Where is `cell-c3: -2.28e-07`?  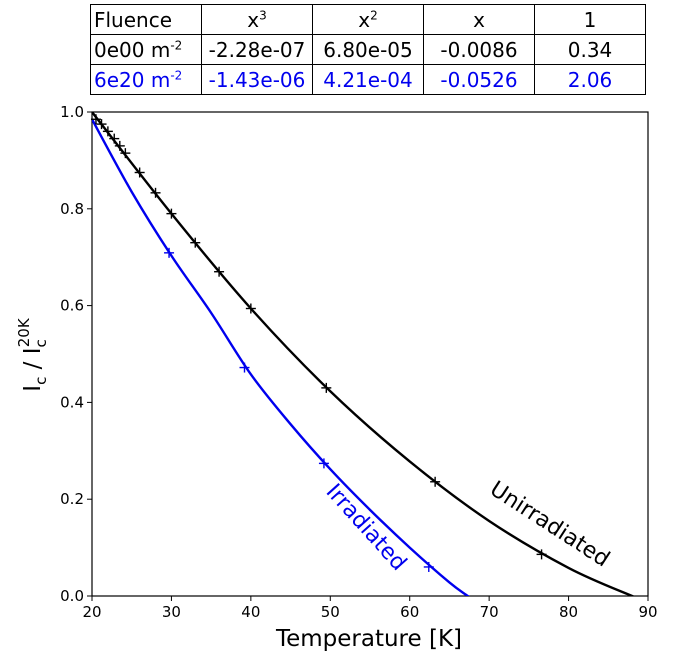
cell-c3: -2.28e-07 is located at coordinates (257, 49).